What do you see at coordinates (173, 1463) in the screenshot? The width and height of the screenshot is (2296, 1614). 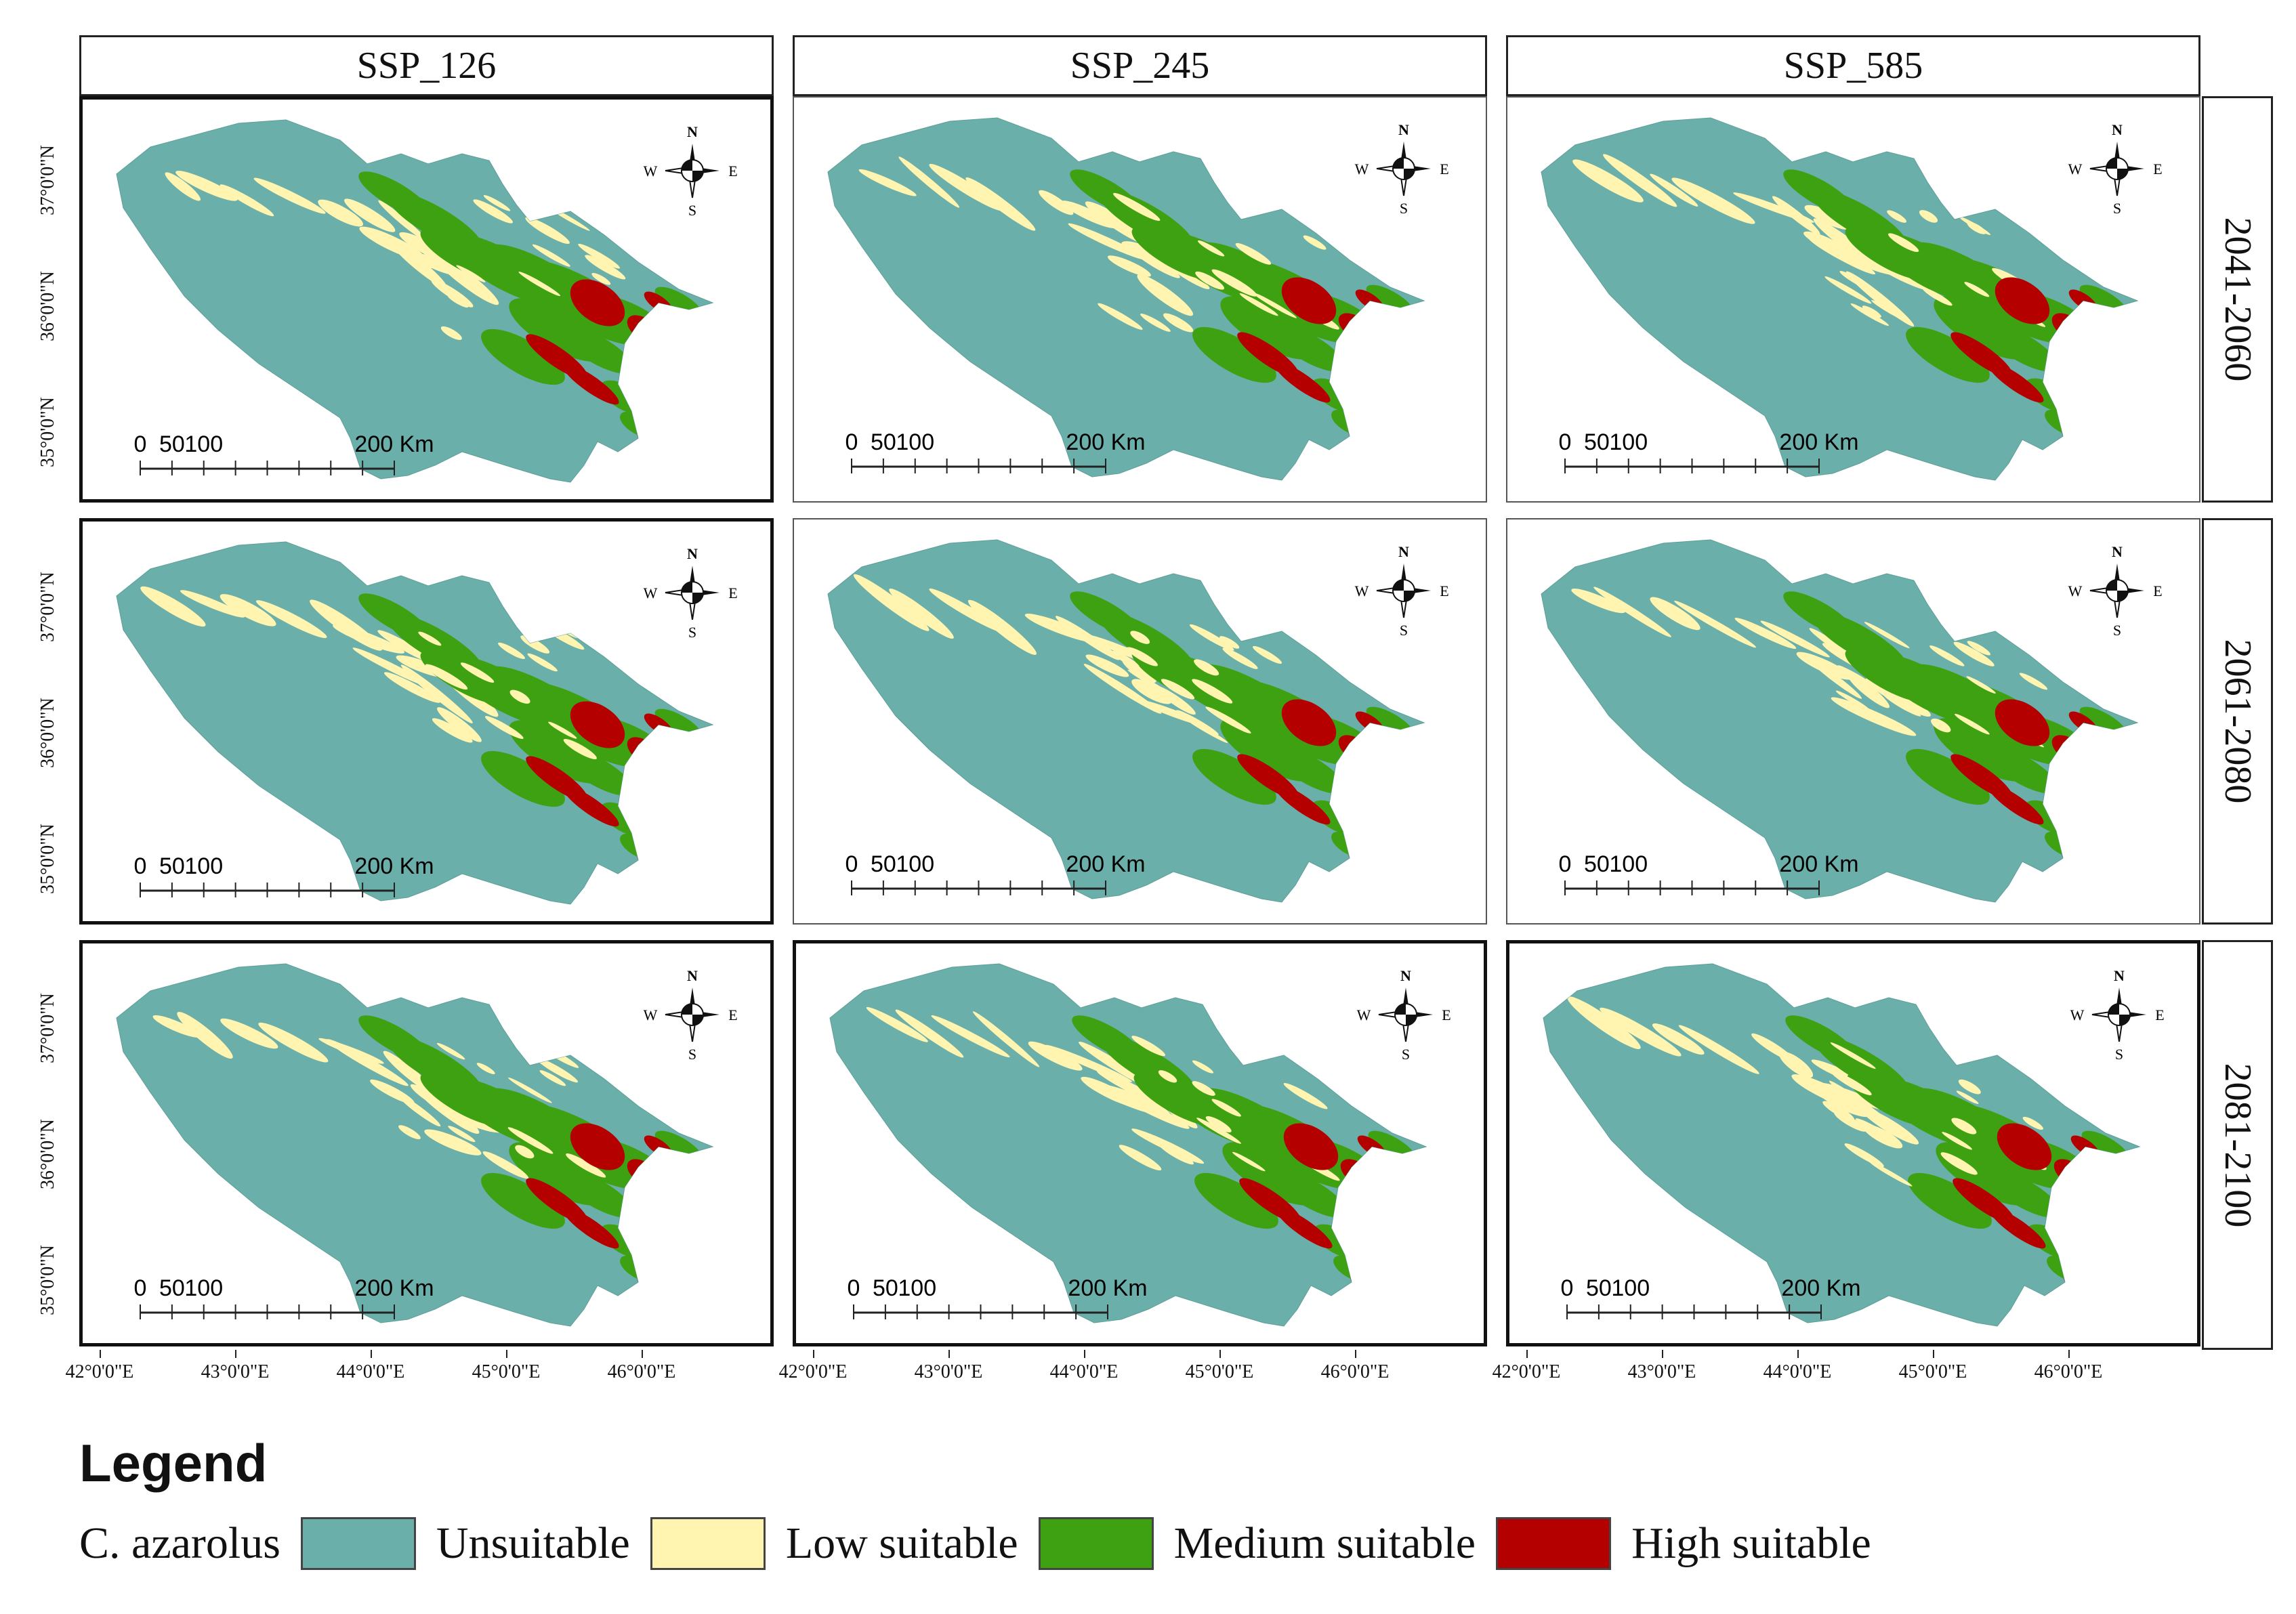 I see `legend-title: Legend` at bounding box center [173, 1463].